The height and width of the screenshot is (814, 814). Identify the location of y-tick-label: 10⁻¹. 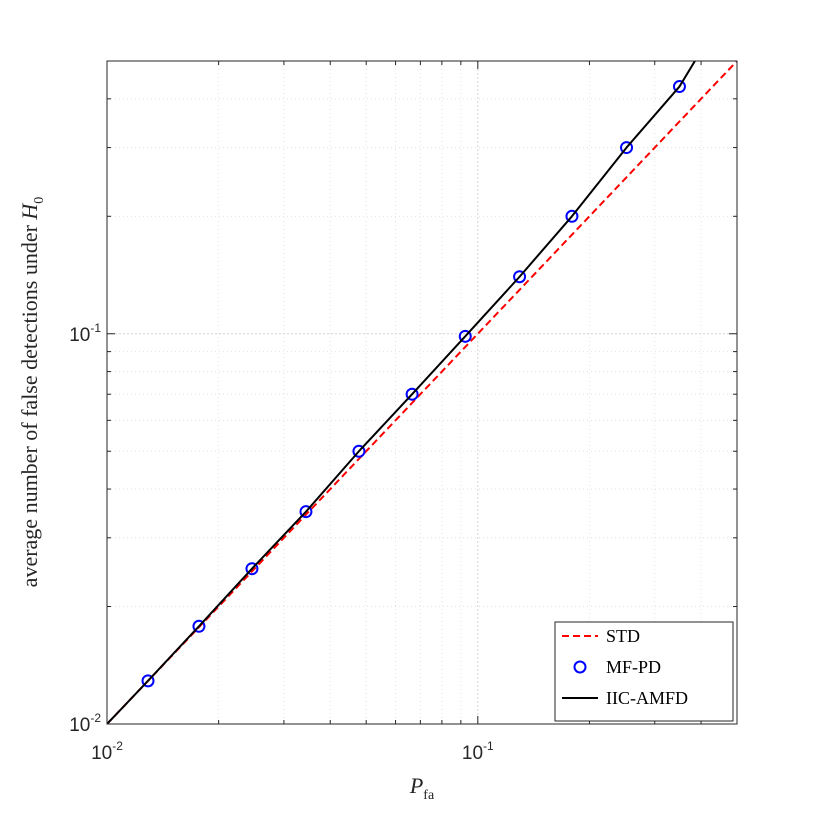
(85, 333).